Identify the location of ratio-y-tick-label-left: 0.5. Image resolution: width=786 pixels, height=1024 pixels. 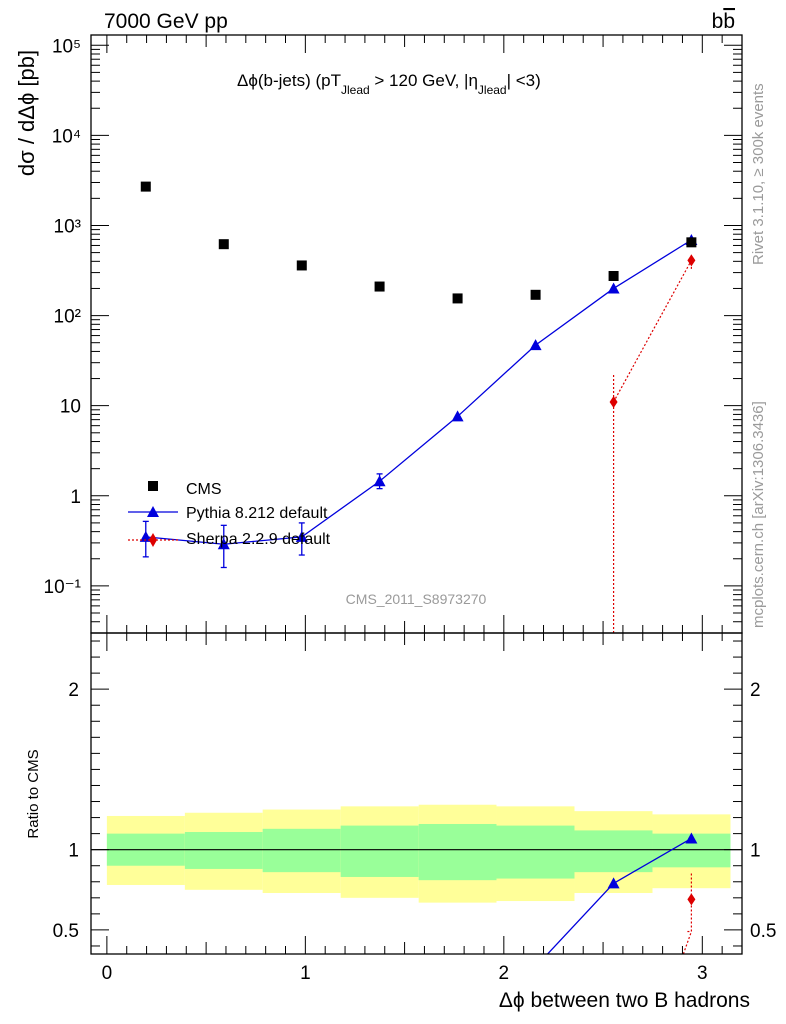
(66, 931).